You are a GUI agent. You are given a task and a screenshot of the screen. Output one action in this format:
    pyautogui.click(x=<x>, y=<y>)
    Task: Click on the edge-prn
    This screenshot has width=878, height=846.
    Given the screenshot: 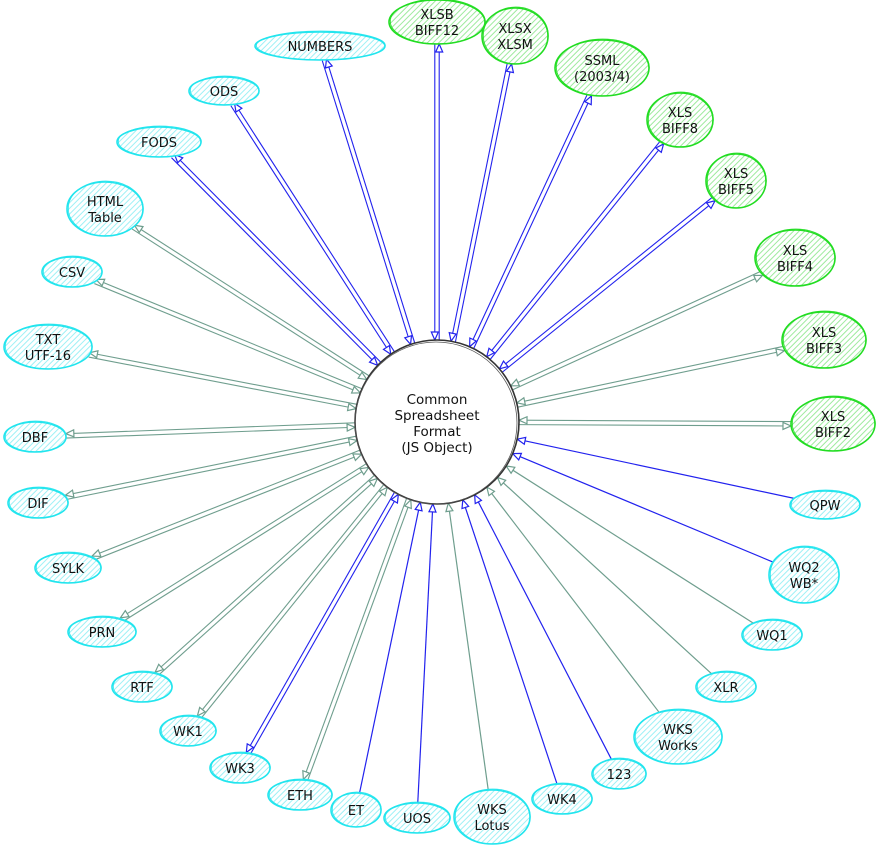 What is the action you would take?
    pyautogui.click(x=244, y=543)
    